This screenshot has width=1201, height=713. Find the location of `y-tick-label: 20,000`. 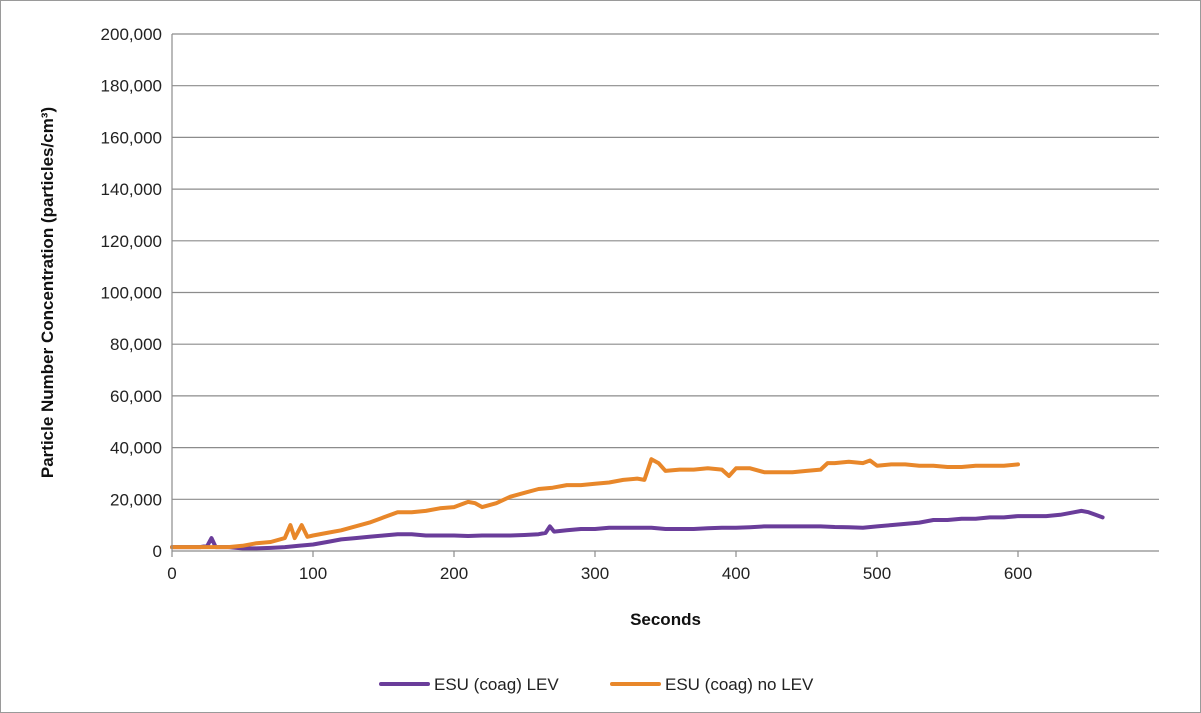

y-tick-label: 20,000 is located at coordinates (136, 499).